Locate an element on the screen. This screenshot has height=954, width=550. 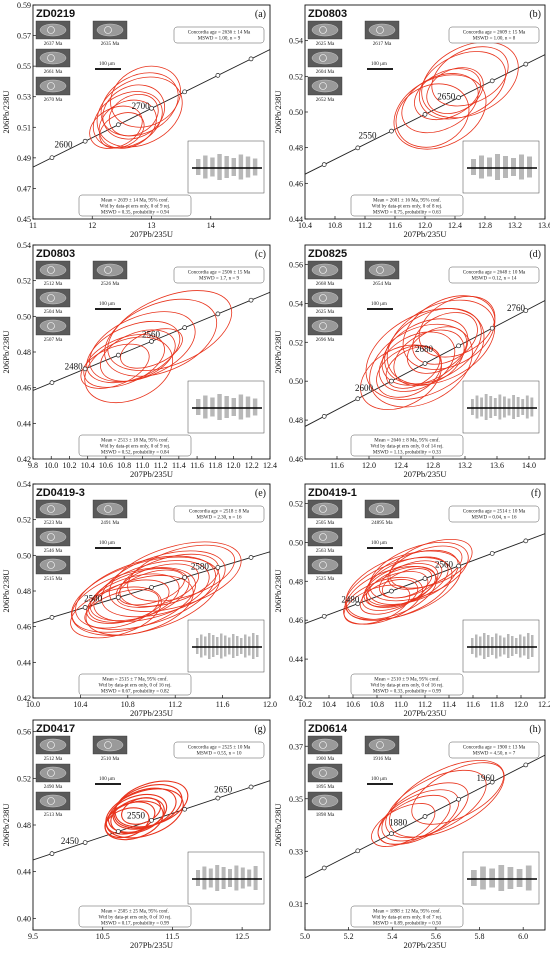
concordia-age-text: MSWD = 1.7, n = 9 is located at coordinates (219, 279).